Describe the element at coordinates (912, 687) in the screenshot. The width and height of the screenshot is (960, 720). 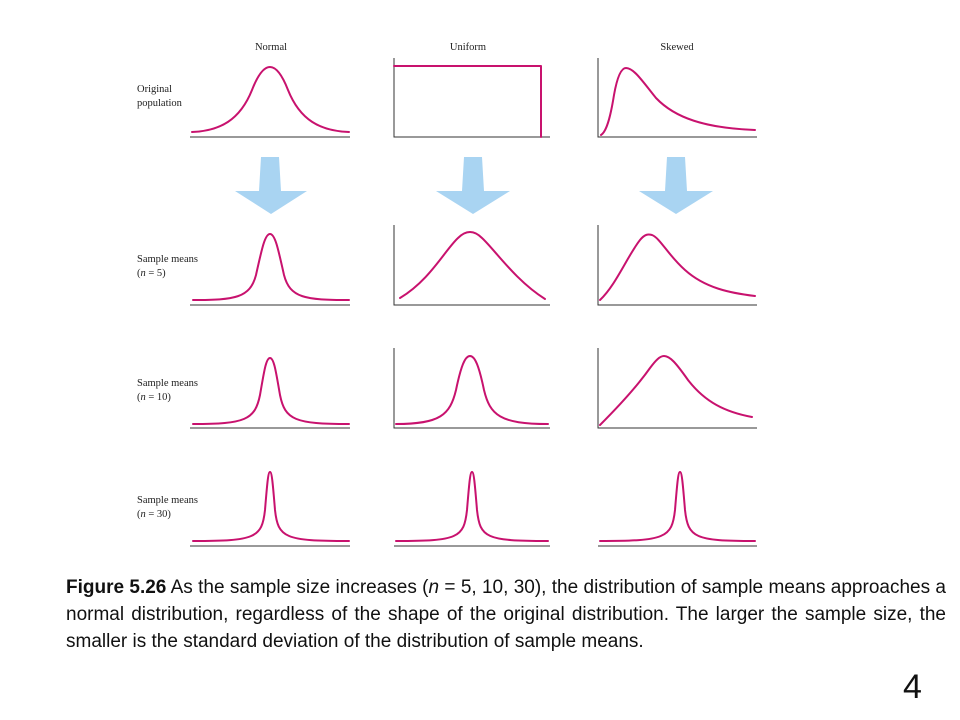
I see `page-number: 4` at that location.